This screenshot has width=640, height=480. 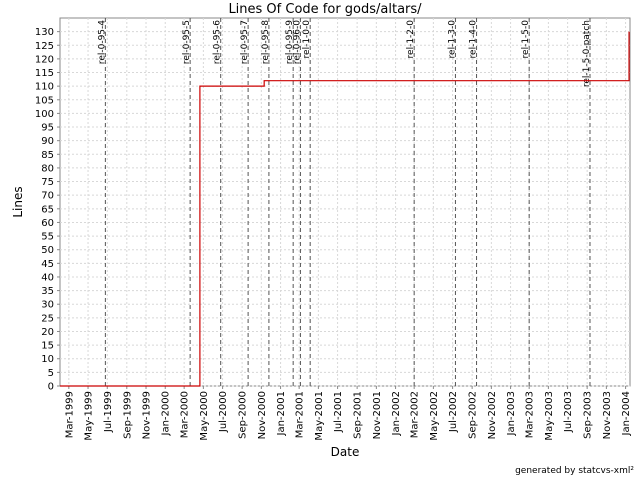 I want to click on y-tick-label: 60, so click(x=47, y=223).